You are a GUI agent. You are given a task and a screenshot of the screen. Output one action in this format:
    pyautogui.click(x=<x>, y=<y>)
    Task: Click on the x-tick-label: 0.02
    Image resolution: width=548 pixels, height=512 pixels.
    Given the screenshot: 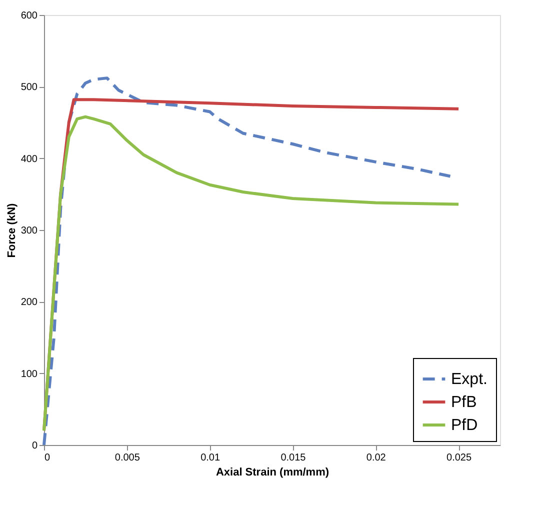 What is the action you would take?
    pyautogui.click(x=376, y=458)
    